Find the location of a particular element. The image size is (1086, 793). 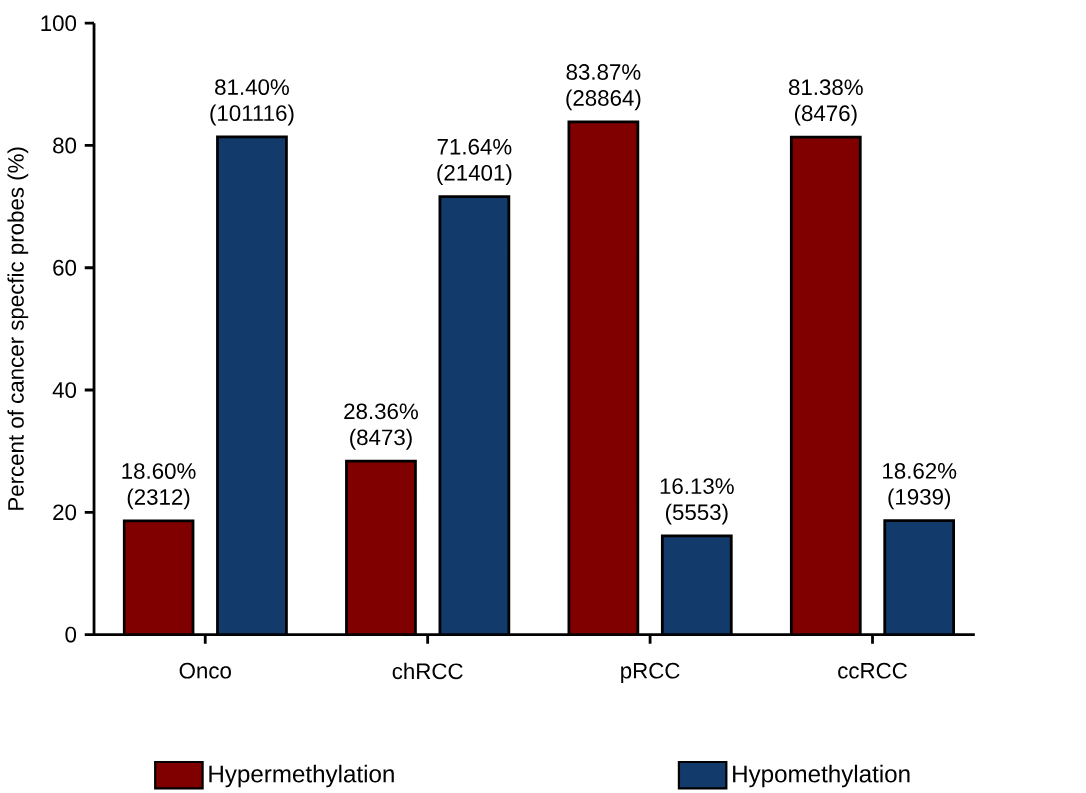

legend-label: Hypermethylation is located at coordinates (301, 776).